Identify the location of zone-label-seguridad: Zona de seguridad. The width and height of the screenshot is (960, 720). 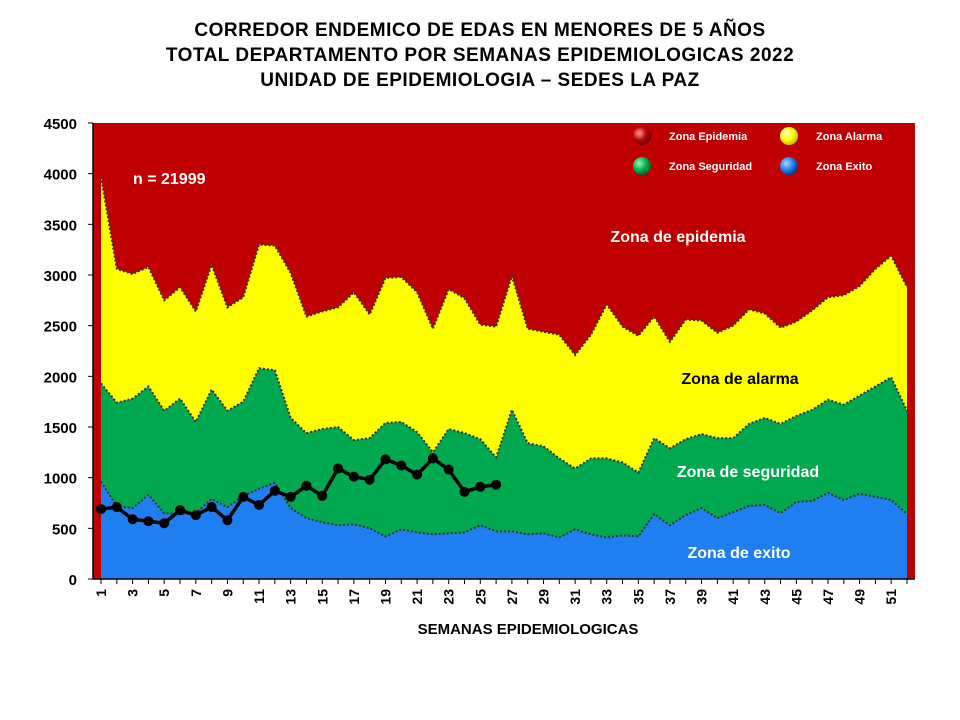
(748, 472).